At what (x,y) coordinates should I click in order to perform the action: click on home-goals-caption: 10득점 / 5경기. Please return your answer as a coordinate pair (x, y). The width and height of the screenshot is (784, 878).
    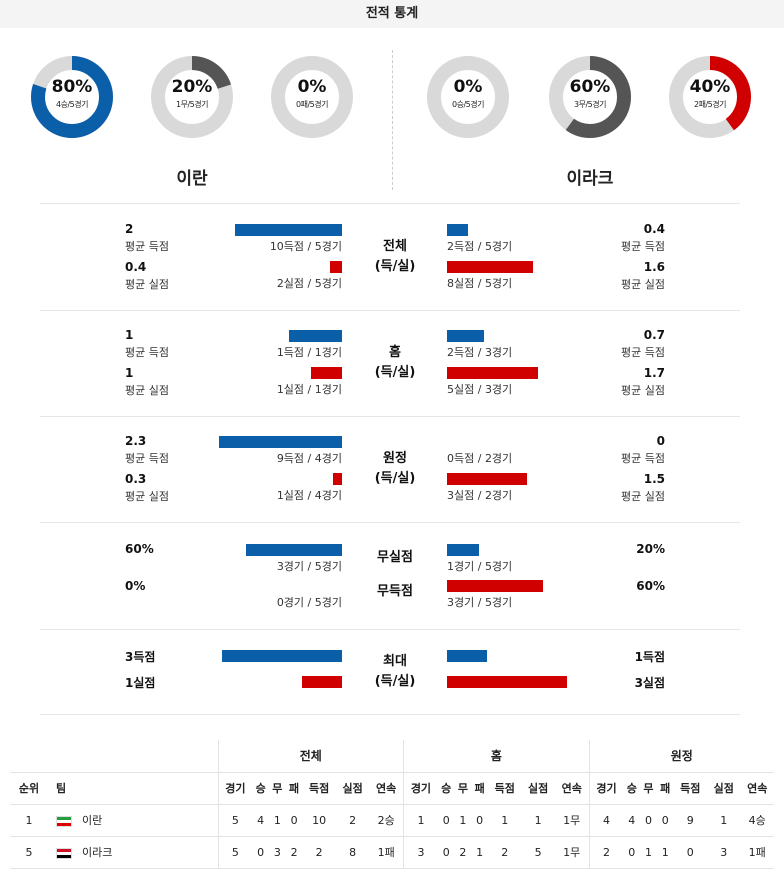
    Looking at the image, I should click on (305, 246).